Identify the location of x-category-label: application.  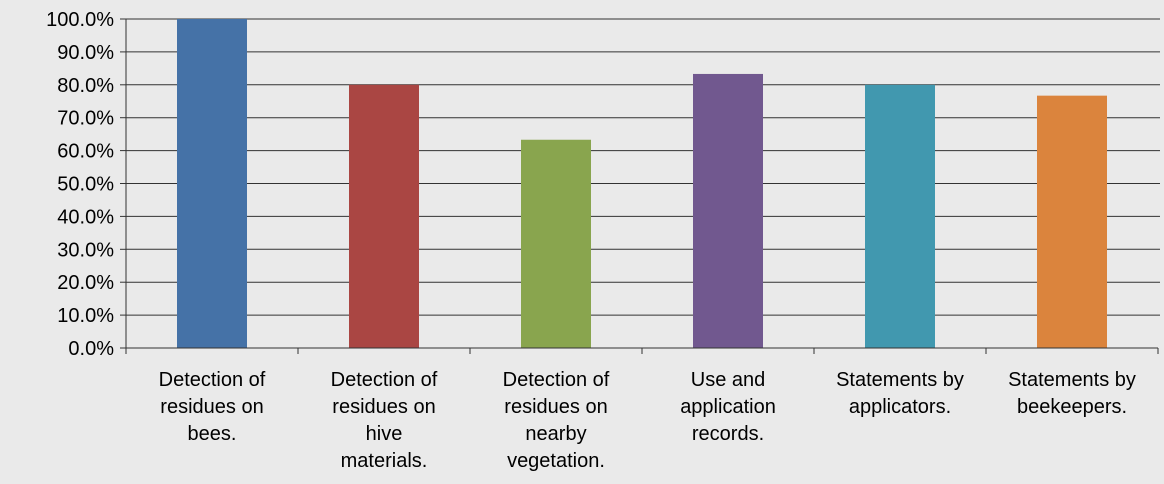
(728, 407).